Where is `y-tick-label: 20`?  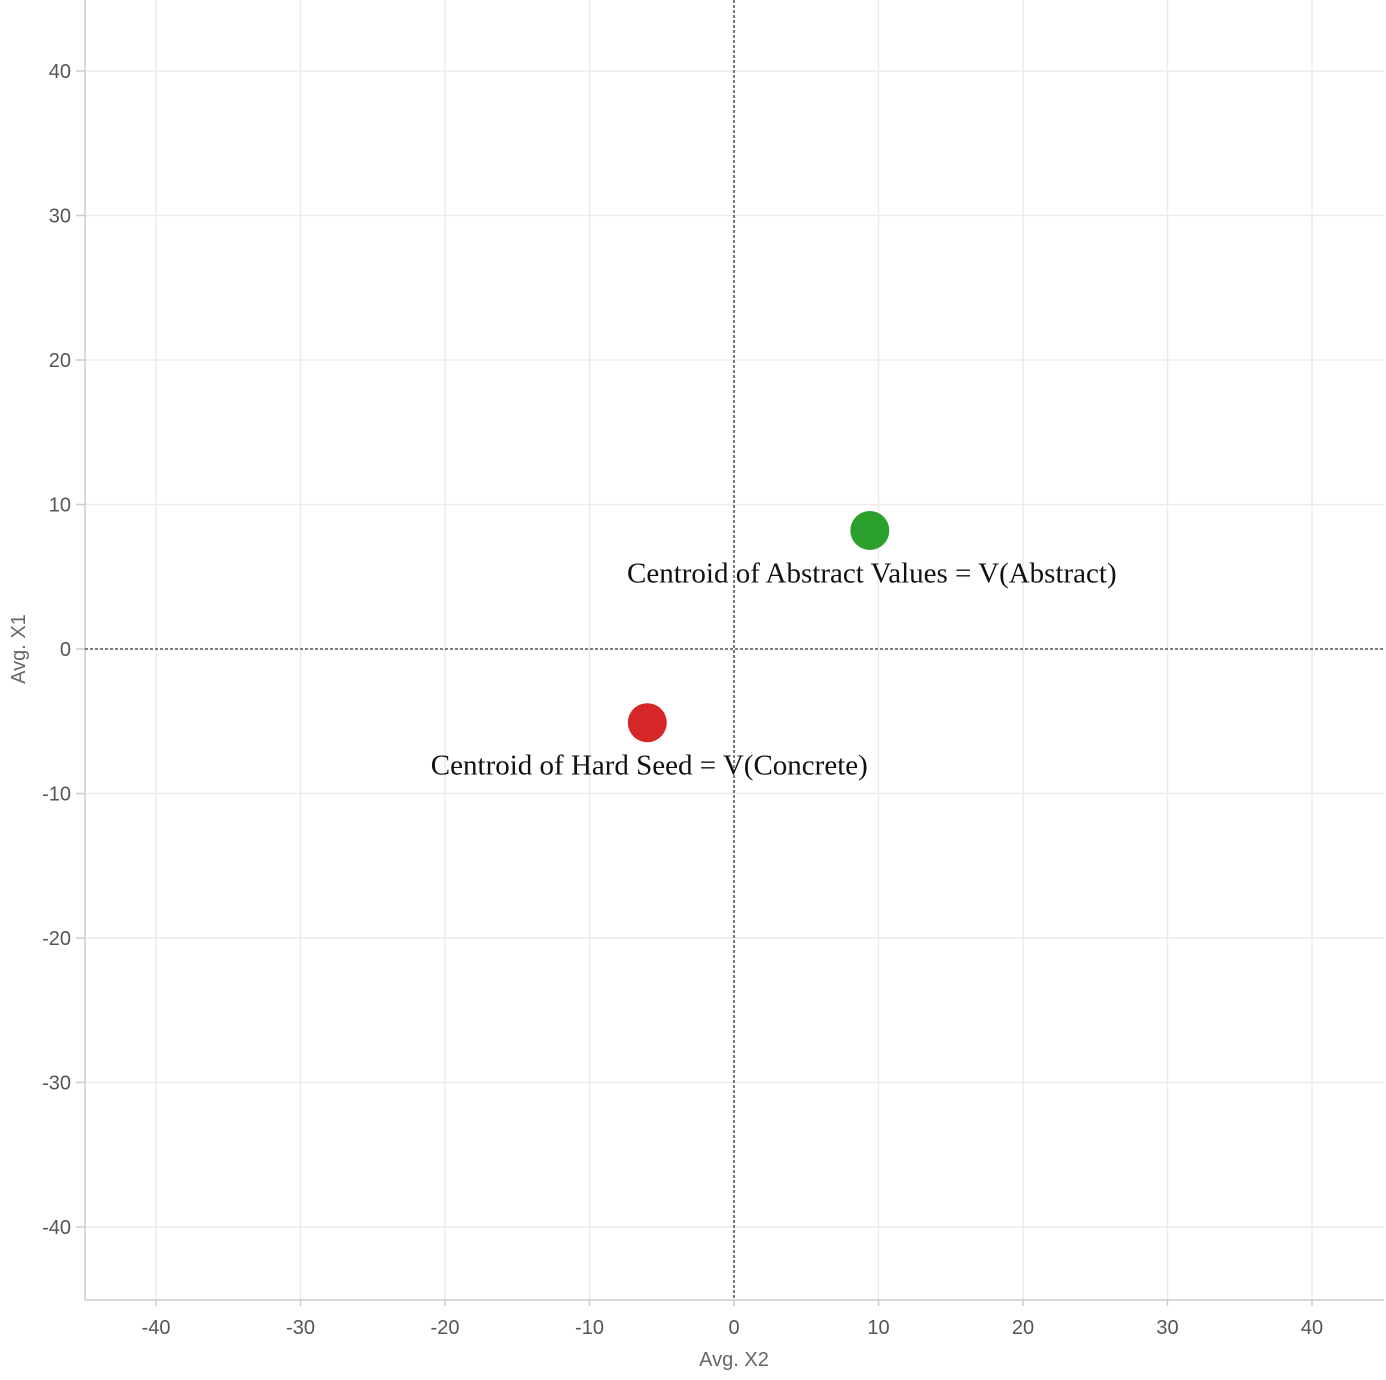
y-tick-label: 20 is located at coordinates (60, 361).